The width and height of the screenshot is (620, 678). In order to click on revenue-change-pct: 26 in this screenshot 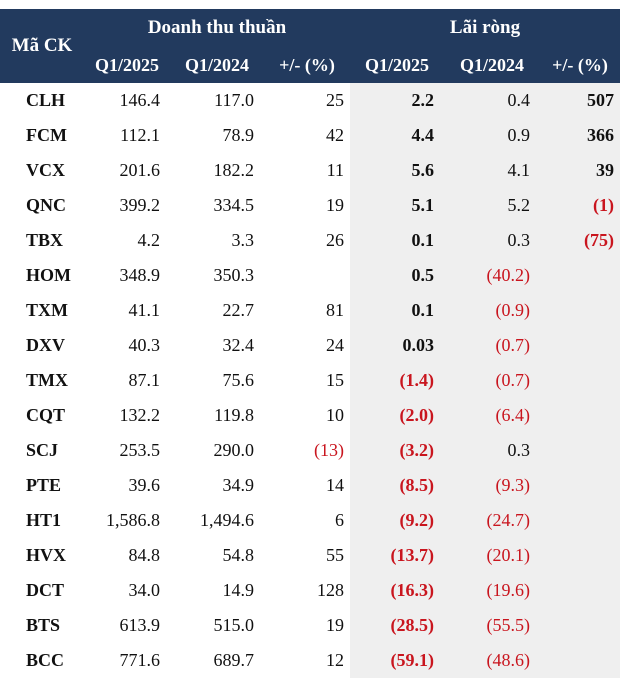, I will do `click(335, 240)`.